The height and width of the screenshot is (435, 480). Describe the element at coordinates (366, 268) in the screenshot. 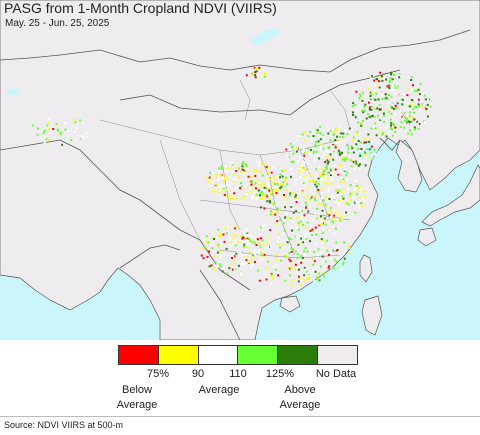

I see `taiwan-island` at that location.